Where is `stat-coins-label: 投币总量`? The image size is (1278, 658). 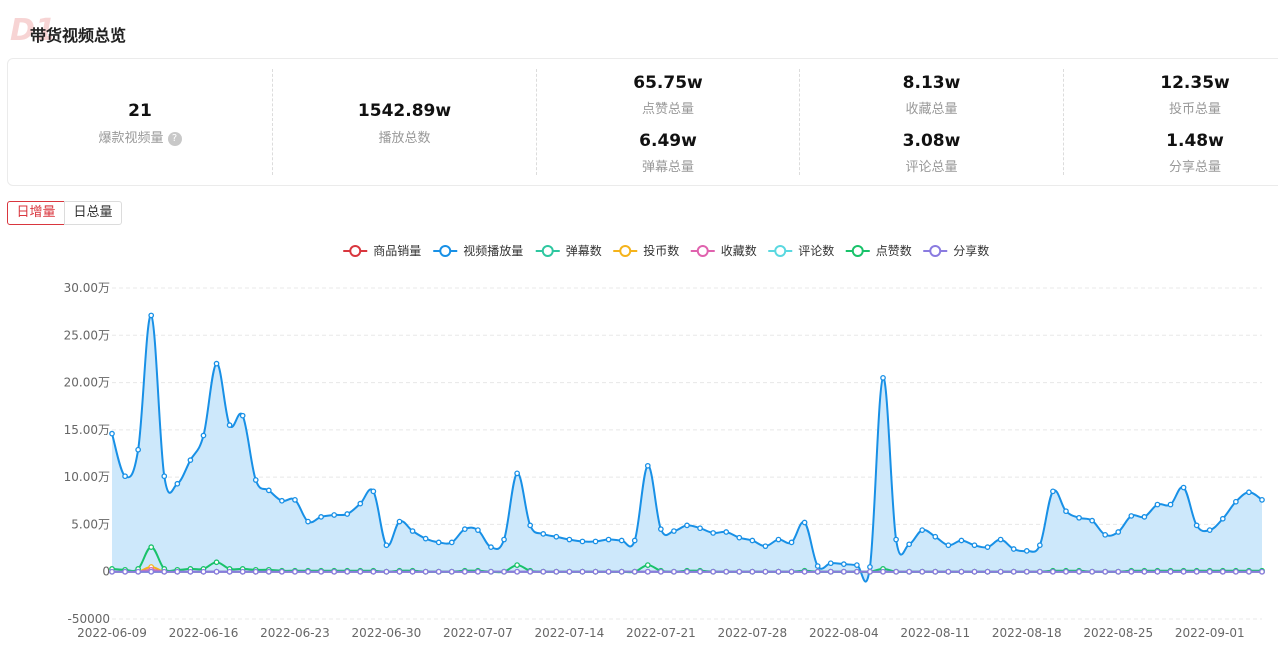 stat-coins-label: 投币总量 is located at coordinates (1194, 109).